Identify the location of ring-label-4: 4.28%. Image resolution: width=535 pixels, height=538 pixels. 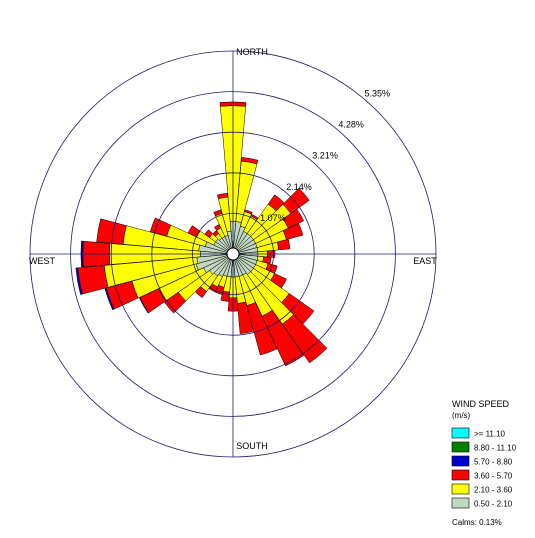
(351, 125).